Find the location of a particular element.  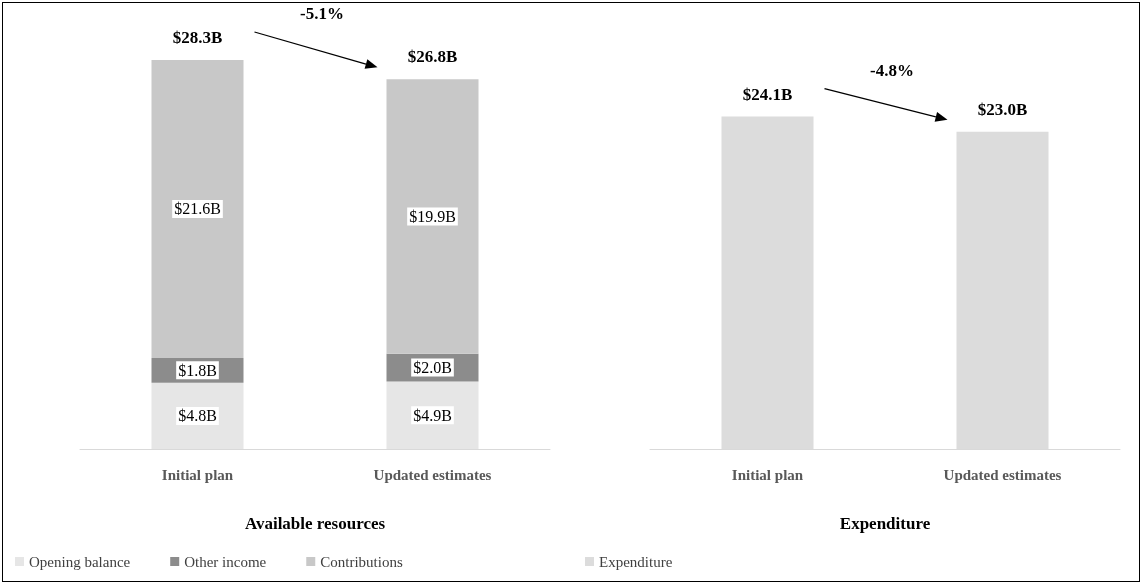

total-label: $26.8B is located at coordinates (432, 57).